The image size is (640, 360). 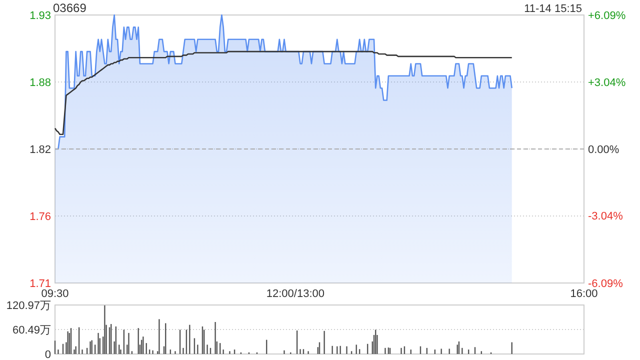 What do you see at coordinates (553, 9) in the screenshot?
I see `annotation: 11-14 15:15` at bounding box center [553, 9].